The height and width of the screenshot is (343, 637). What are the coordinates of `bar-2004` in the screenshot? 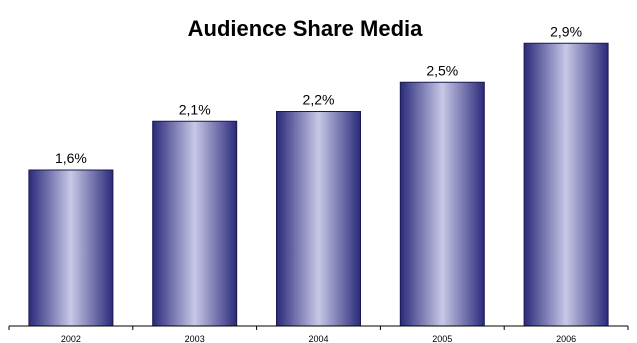 It's located at (318, 219).